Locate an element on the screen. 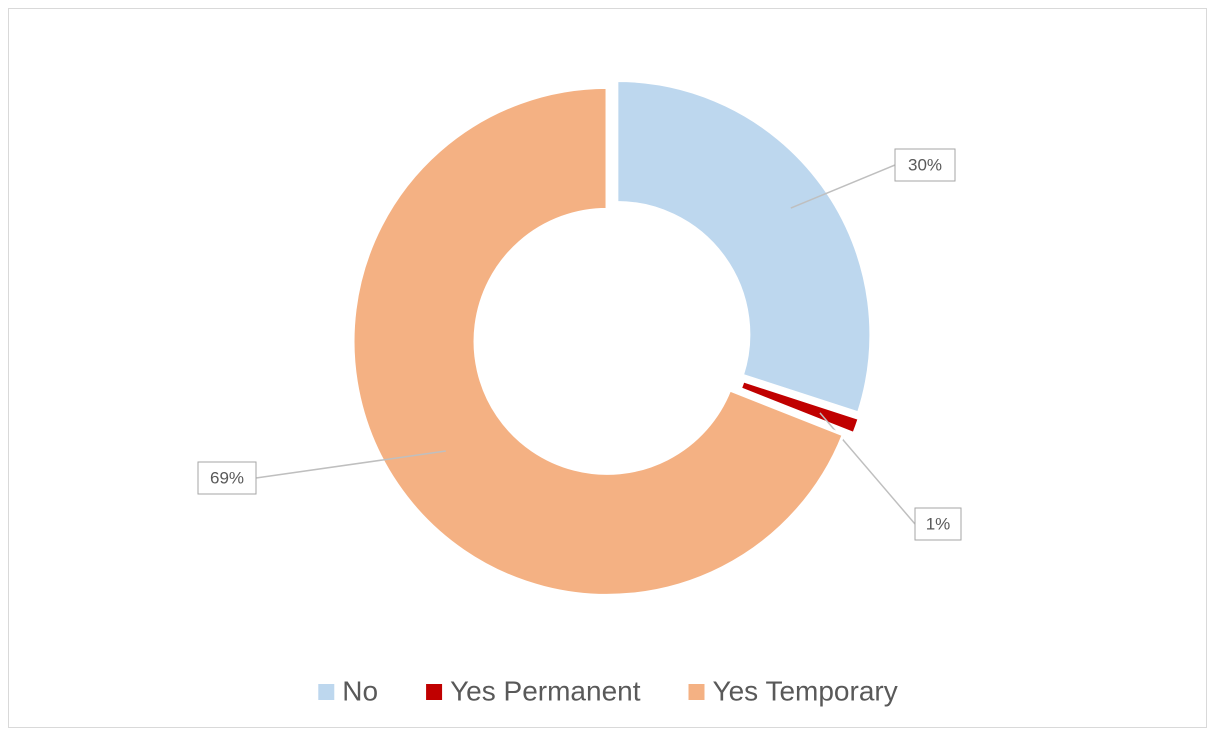  legend-label: Yes Temporary is located at coordinates (805, 690).